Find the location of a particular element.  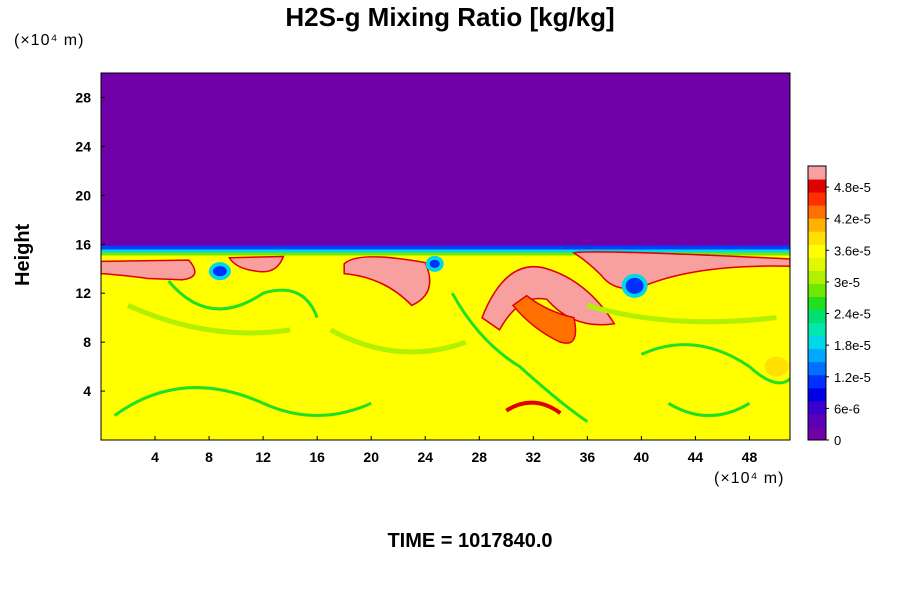

interface-blue is located at coordinates (445, 247).